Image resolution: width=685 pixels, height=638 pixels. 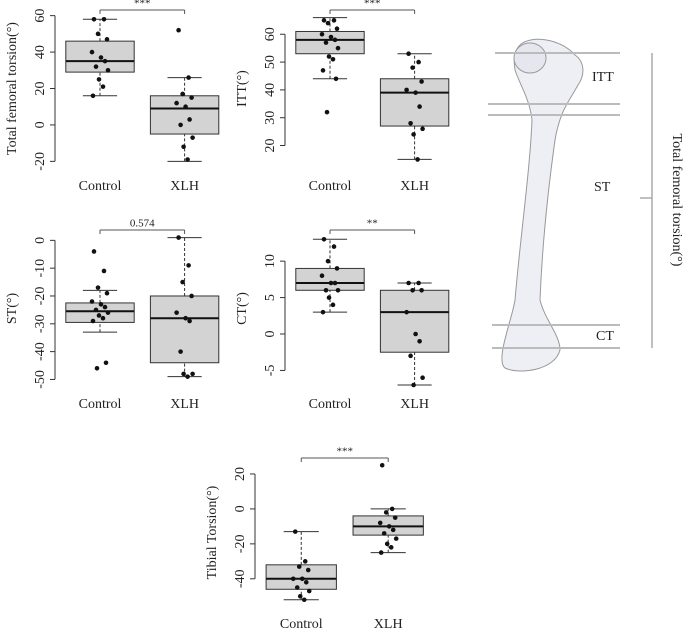 I want to click on y-axis-label: Tibial Torsion(°), so click(x=212, y=532).